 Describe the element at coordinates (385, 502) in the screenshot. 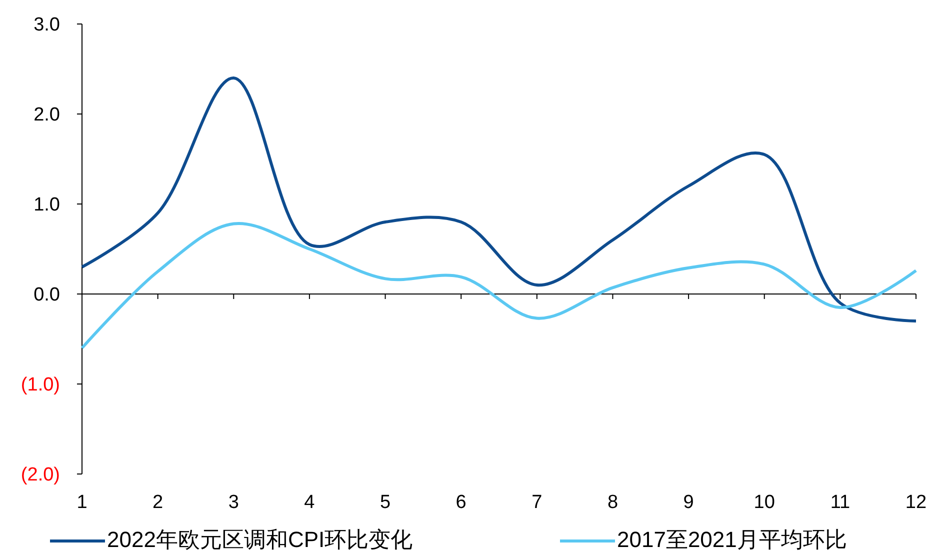

I see `x-tick-label: 5` at that location.